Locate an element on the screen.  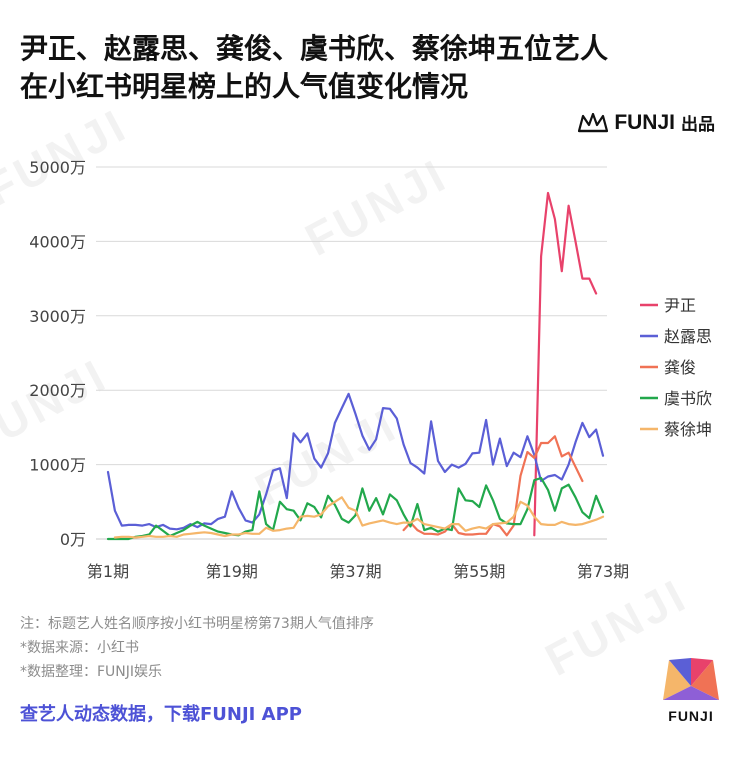
funji-logo: FUNJI is located at coordinates (691, 690).